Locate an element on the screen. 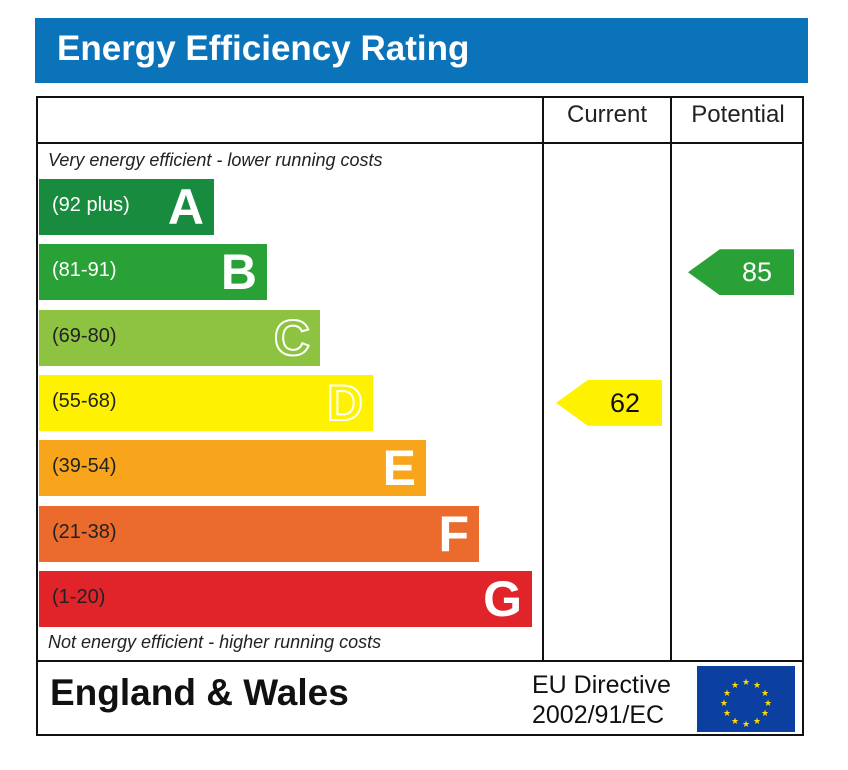 Image resolution: width=848 pixels, height=770 pixels. eu-directive-line1: EU Directive is located at coordinates (601, 685).